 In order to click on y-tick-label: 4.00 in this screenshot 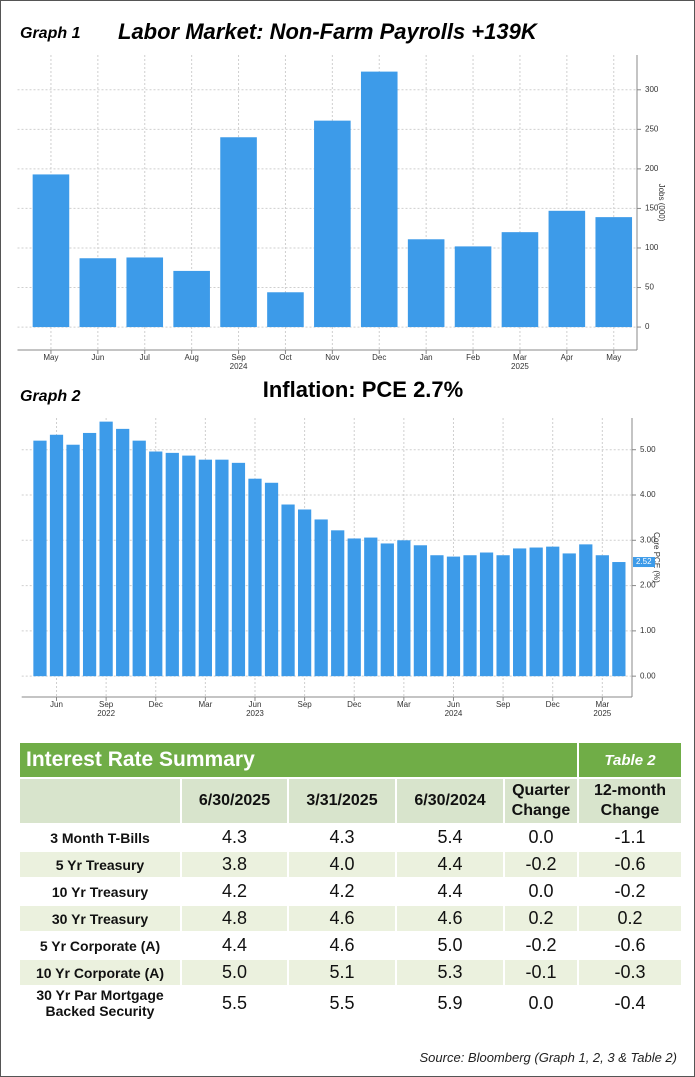, I will do `click(648, 494)`.